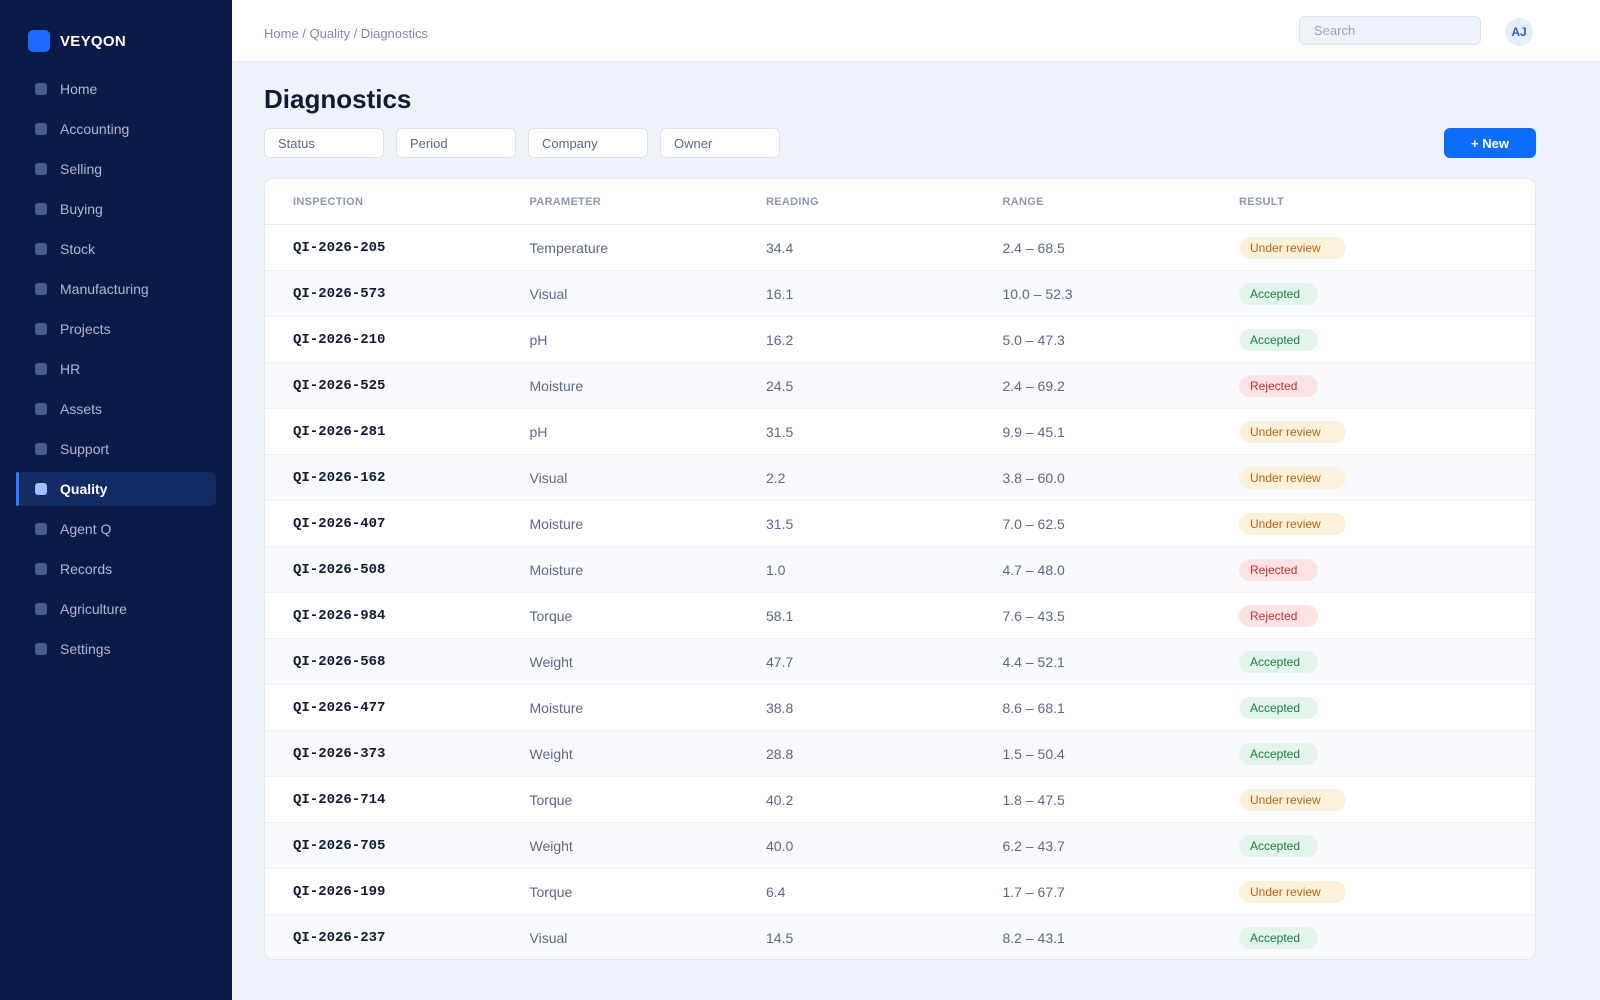 The height and width of the screenshot is (1000, 1600). Describe the element at coordinates (116, 249) in the screenshot. I see `sidebar-item-stock: Stock` at that location.